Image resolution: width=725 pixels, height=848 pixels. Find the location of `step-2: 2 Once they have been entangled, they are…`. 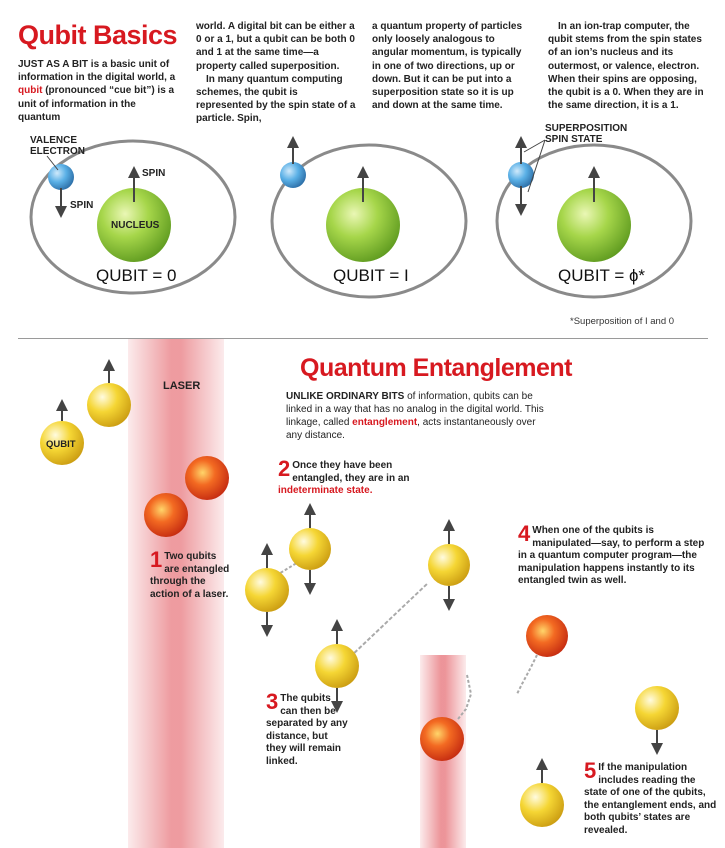

step-2: 2 Once they have been entangled, they are… is located at coordinates (353, 477).